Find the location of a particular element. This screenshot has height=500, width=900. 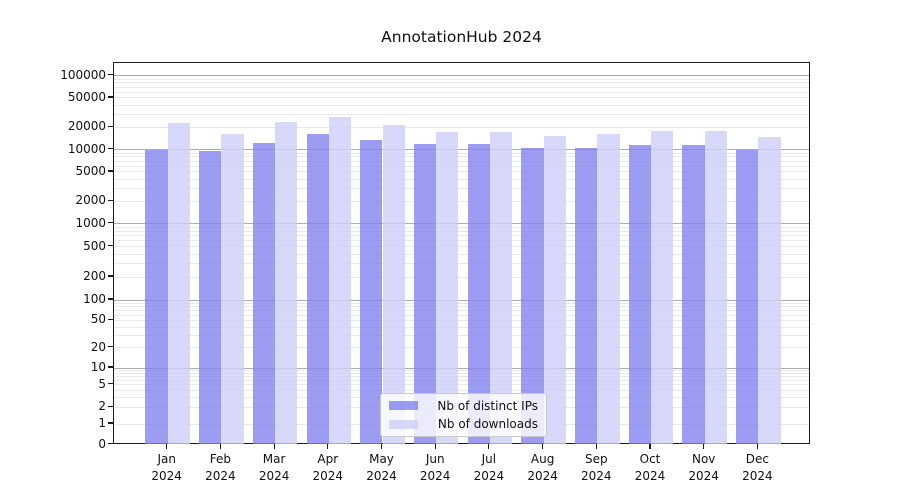

x-tick-label: Dec 2024 is located at coordinates (757, 467).